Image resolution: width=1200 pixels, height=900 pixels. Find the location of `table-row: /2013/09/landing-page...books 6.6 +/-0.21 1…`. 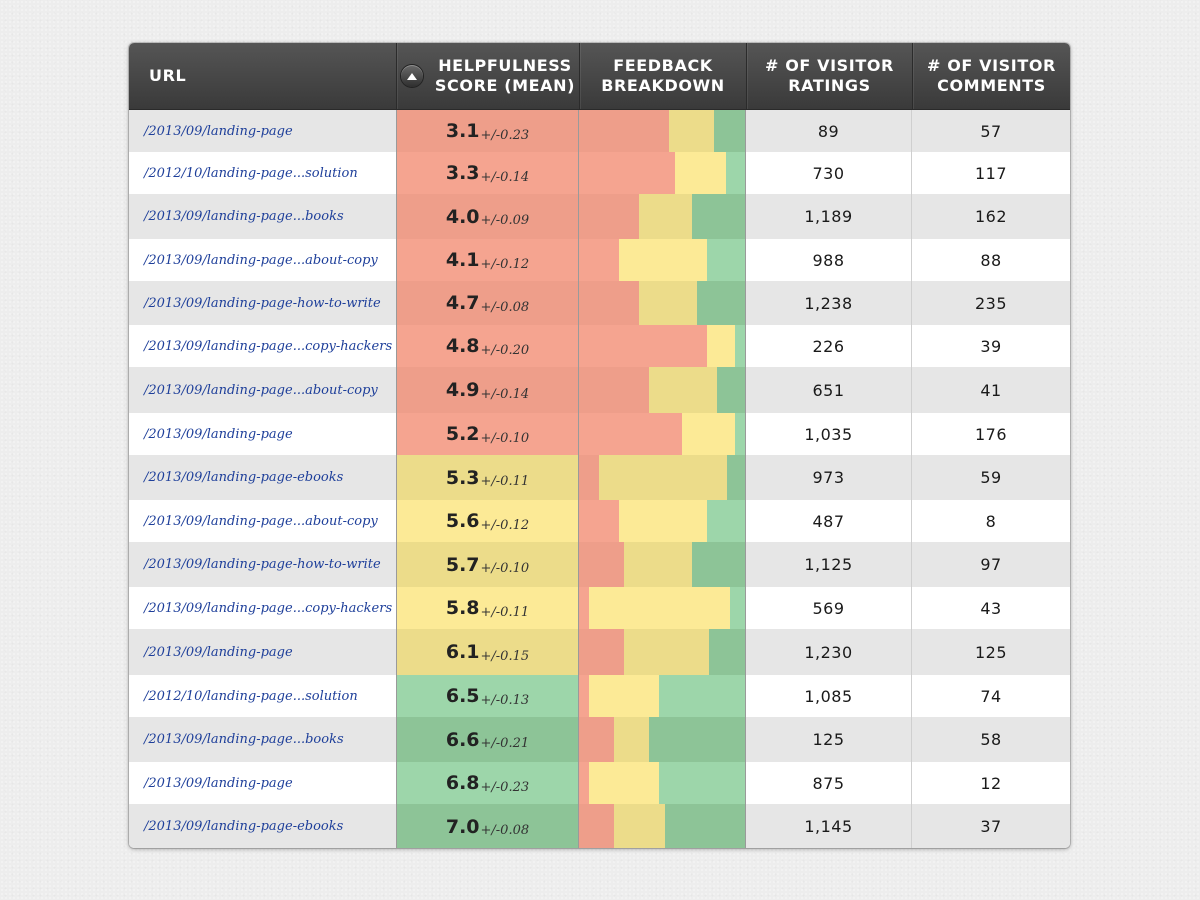

table-row: /2013/09/landing-page...books 6.6 +/-0.21 1… is located at coordinates (599, 739).